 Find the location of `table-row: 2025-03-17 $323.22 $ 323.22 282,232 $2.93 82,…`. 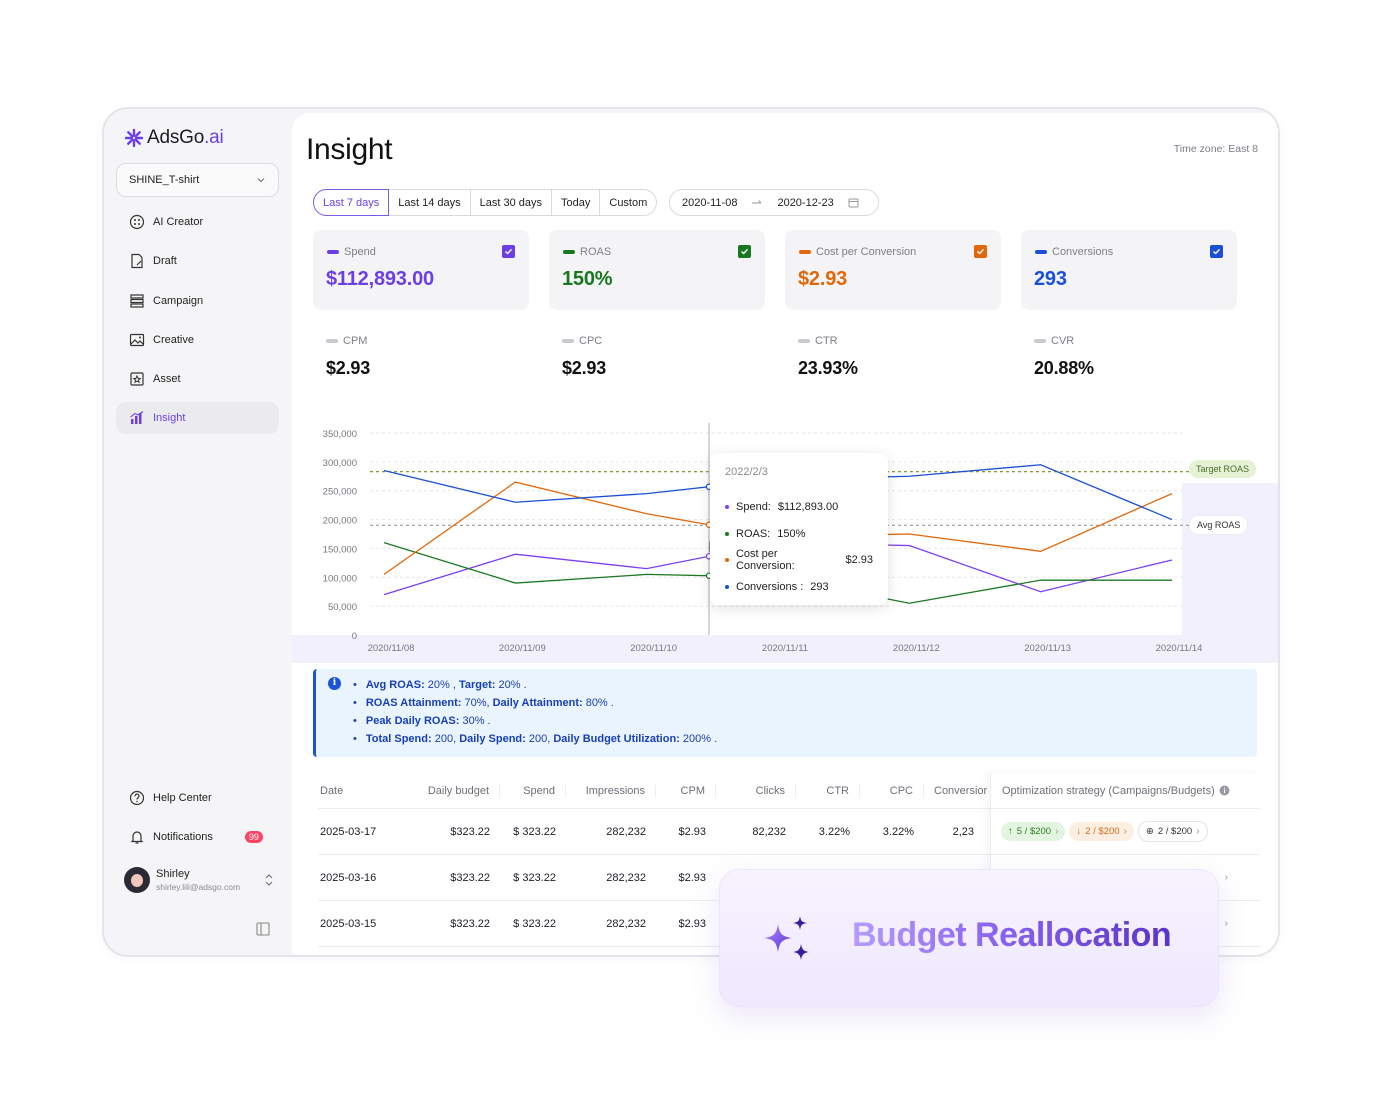

table-row: 2025-03-17 $323.22 $ 323.22 282,232 $2.93 82,… is located at coordinates (789, 832).